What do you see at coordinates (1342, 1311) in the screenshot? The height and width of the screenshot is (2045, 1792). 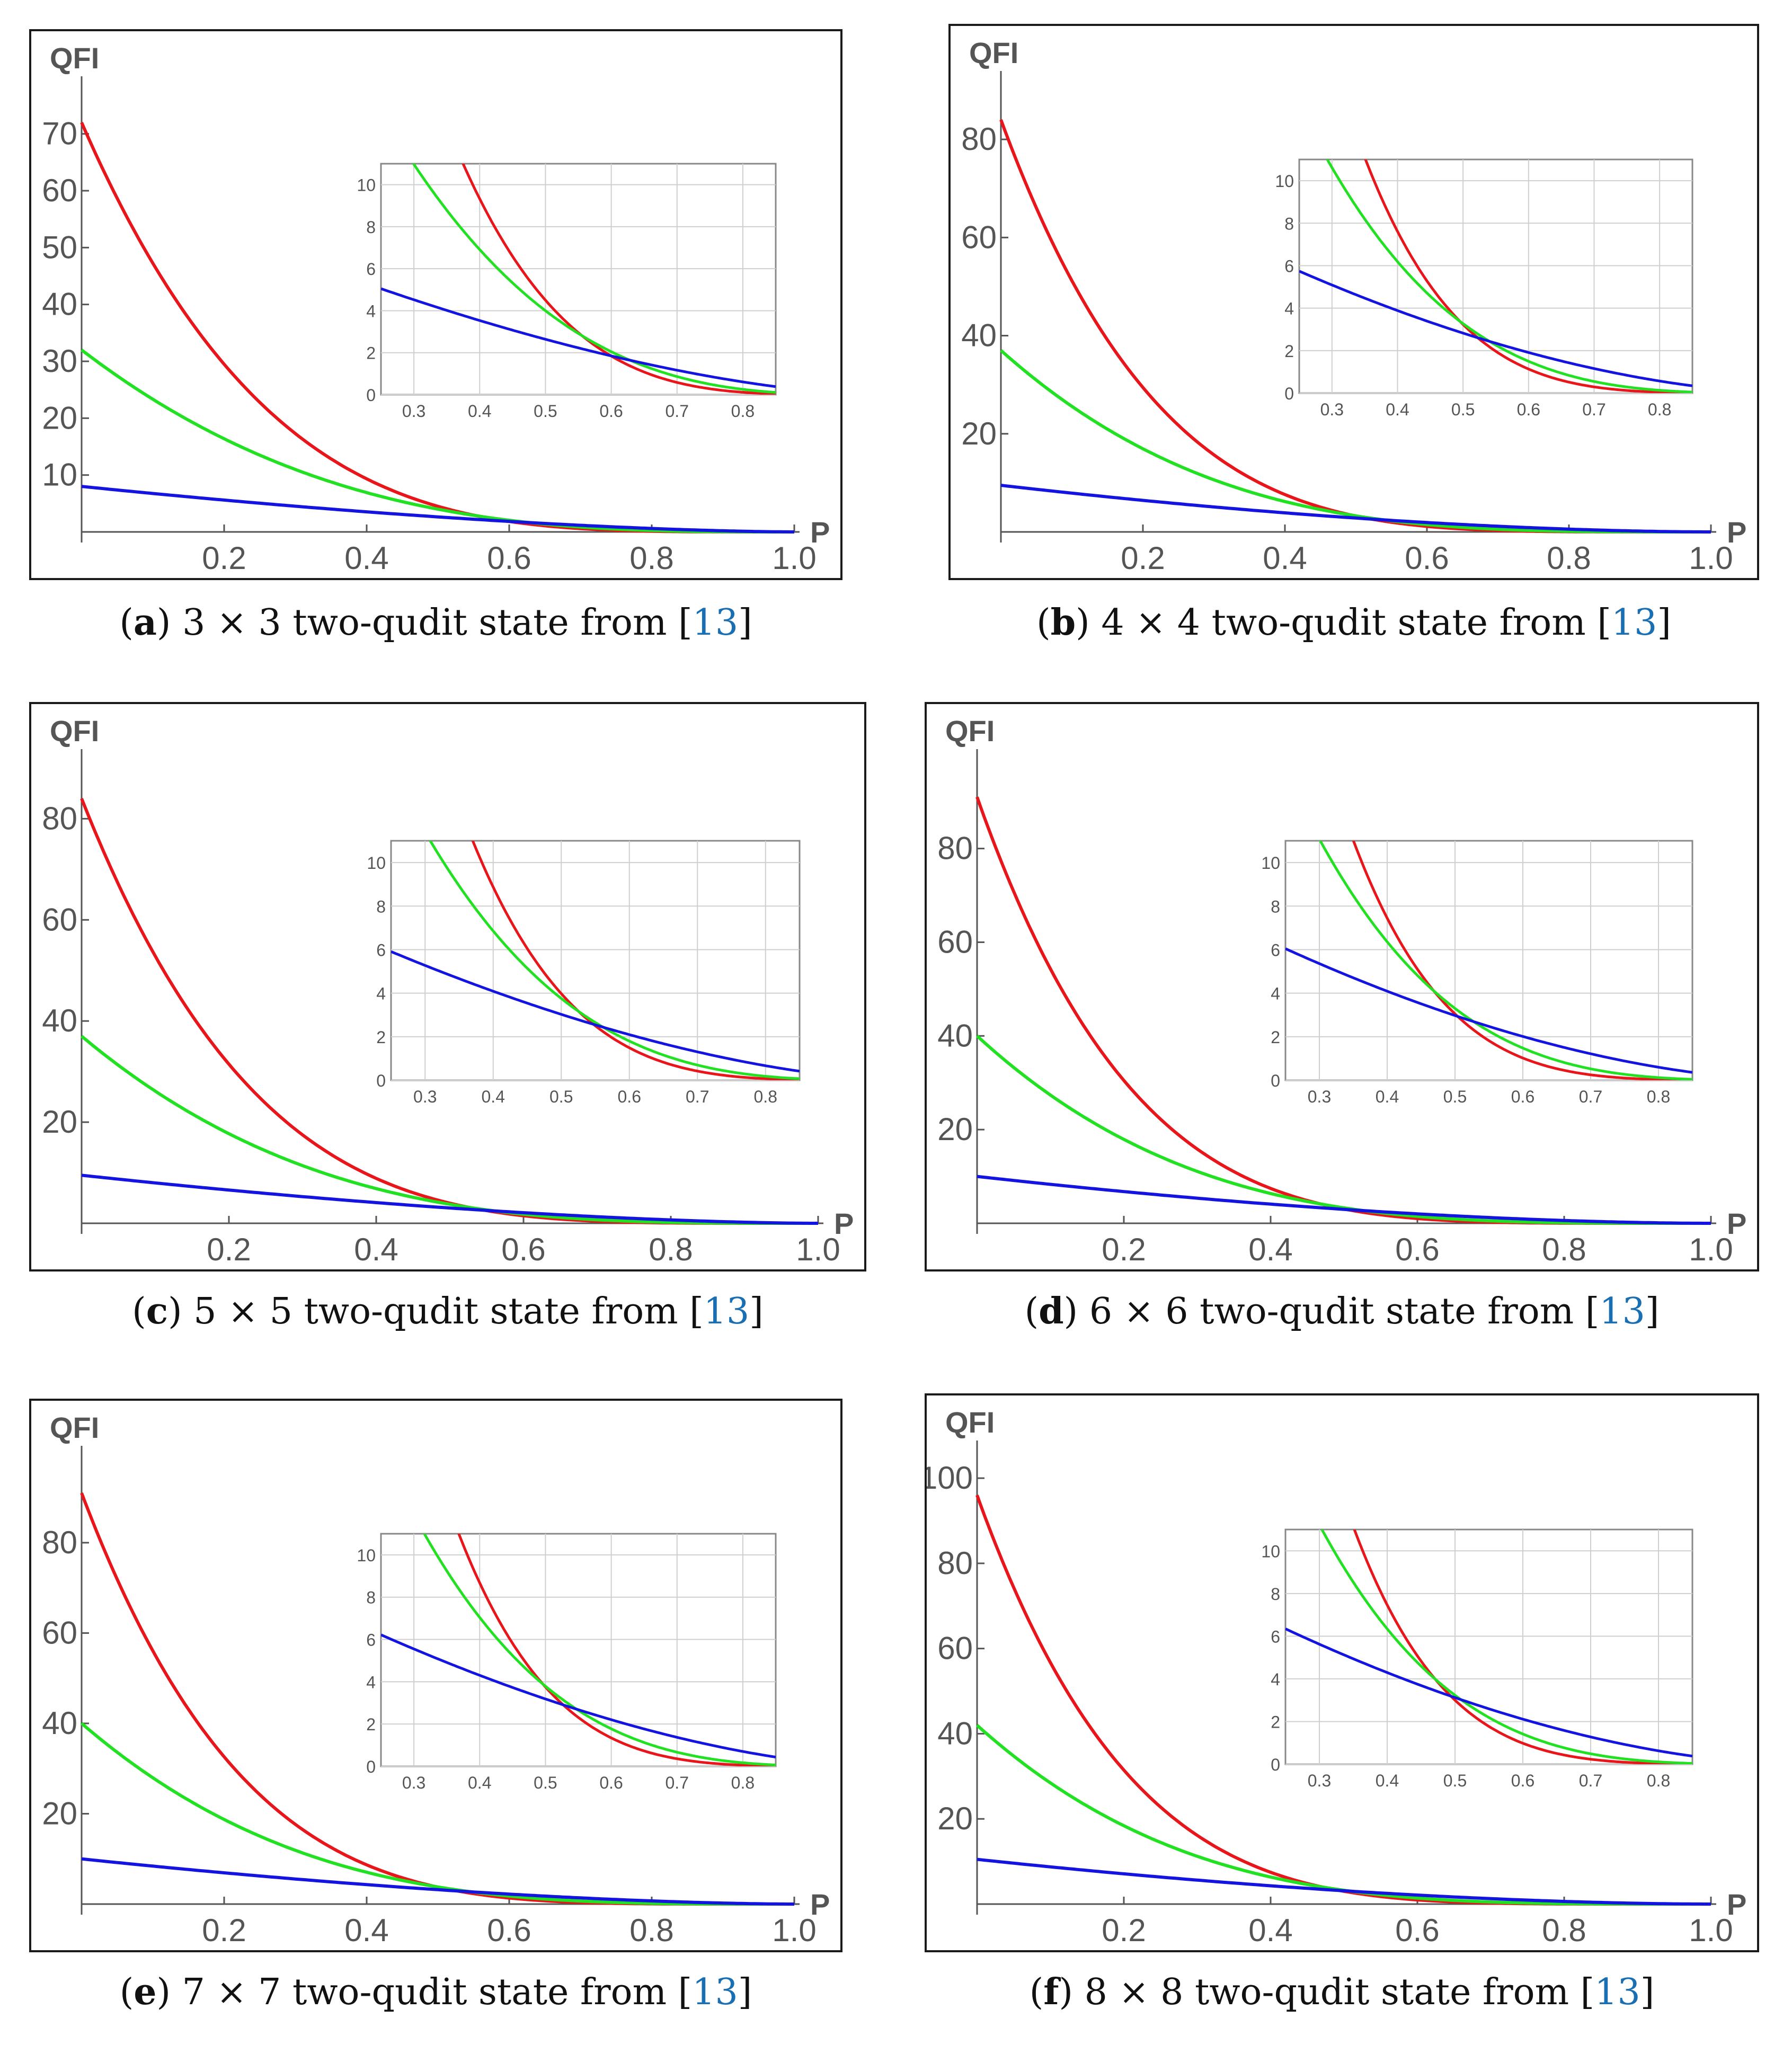 I see `caption-d: (d) 6 × 6 two-qudit state from [13]` at bounding box center [1342, 1311].